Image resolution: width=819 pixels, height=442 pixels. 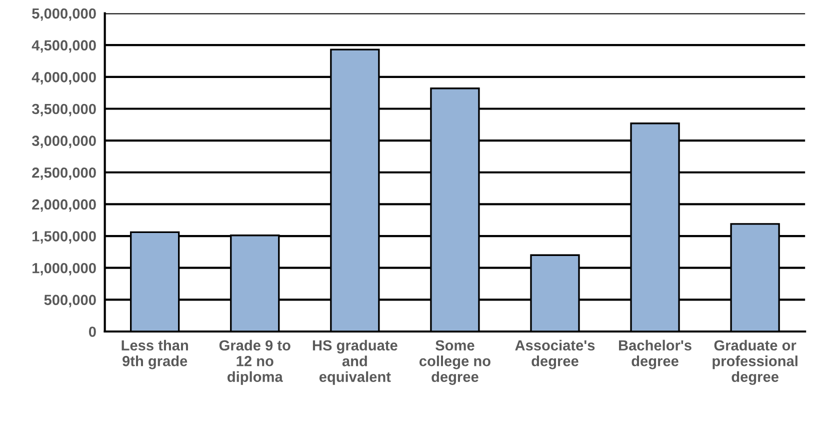 What do you see at coordinates (64, 142) in the screenshot?
I see `y-tick-label: 3,000,000` at bounding box center [64, 142].